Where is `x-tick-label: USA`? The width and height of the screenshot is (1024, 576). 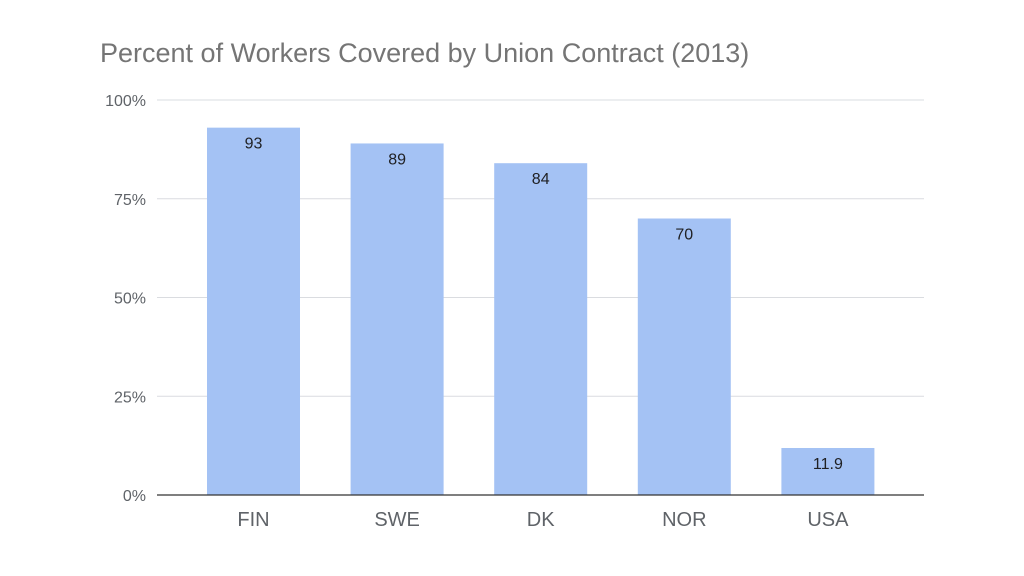
x-tick-label: USA is located at coordinates (828, 520).